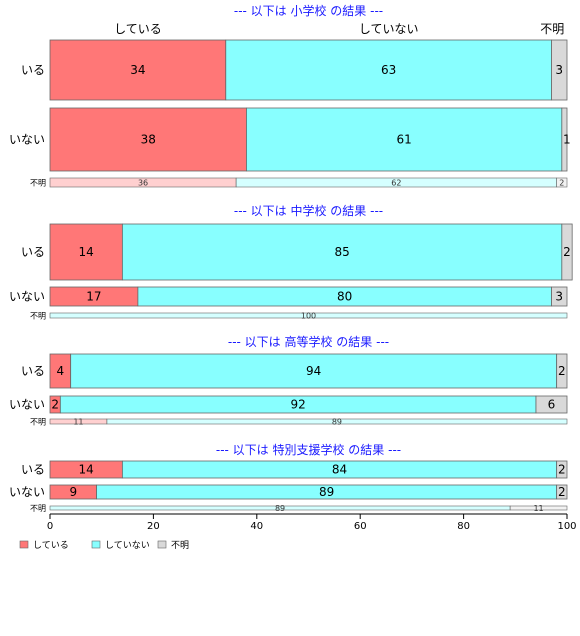 This screenshot has height=636, width=580. I want to click on data-label: 100, so click(308, 316).